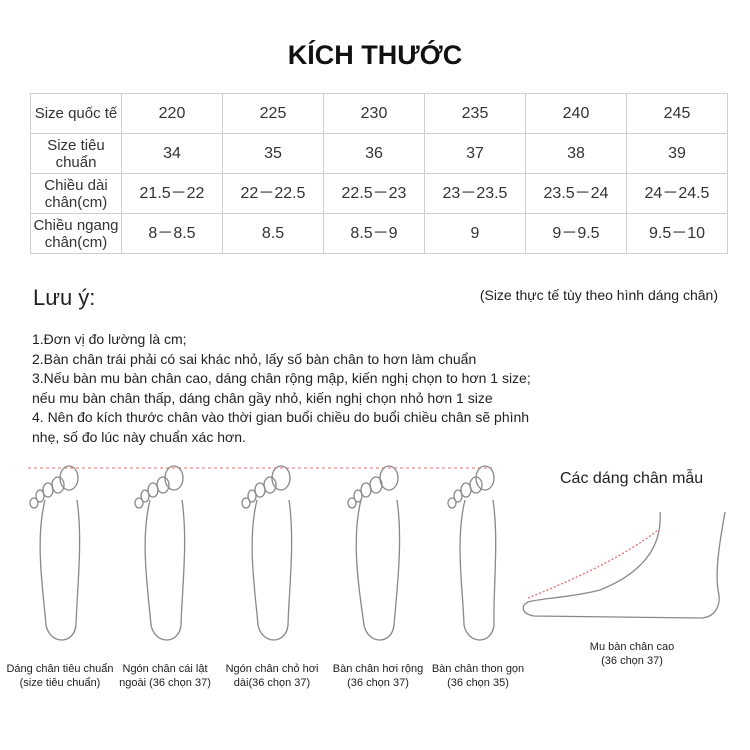 Image resolution: width=750 pixels, height=750 pixels. What do you see at coordinates (576, 153) in the screenshot?
I see `table-cell: 38` at bounding box center [576, 153].